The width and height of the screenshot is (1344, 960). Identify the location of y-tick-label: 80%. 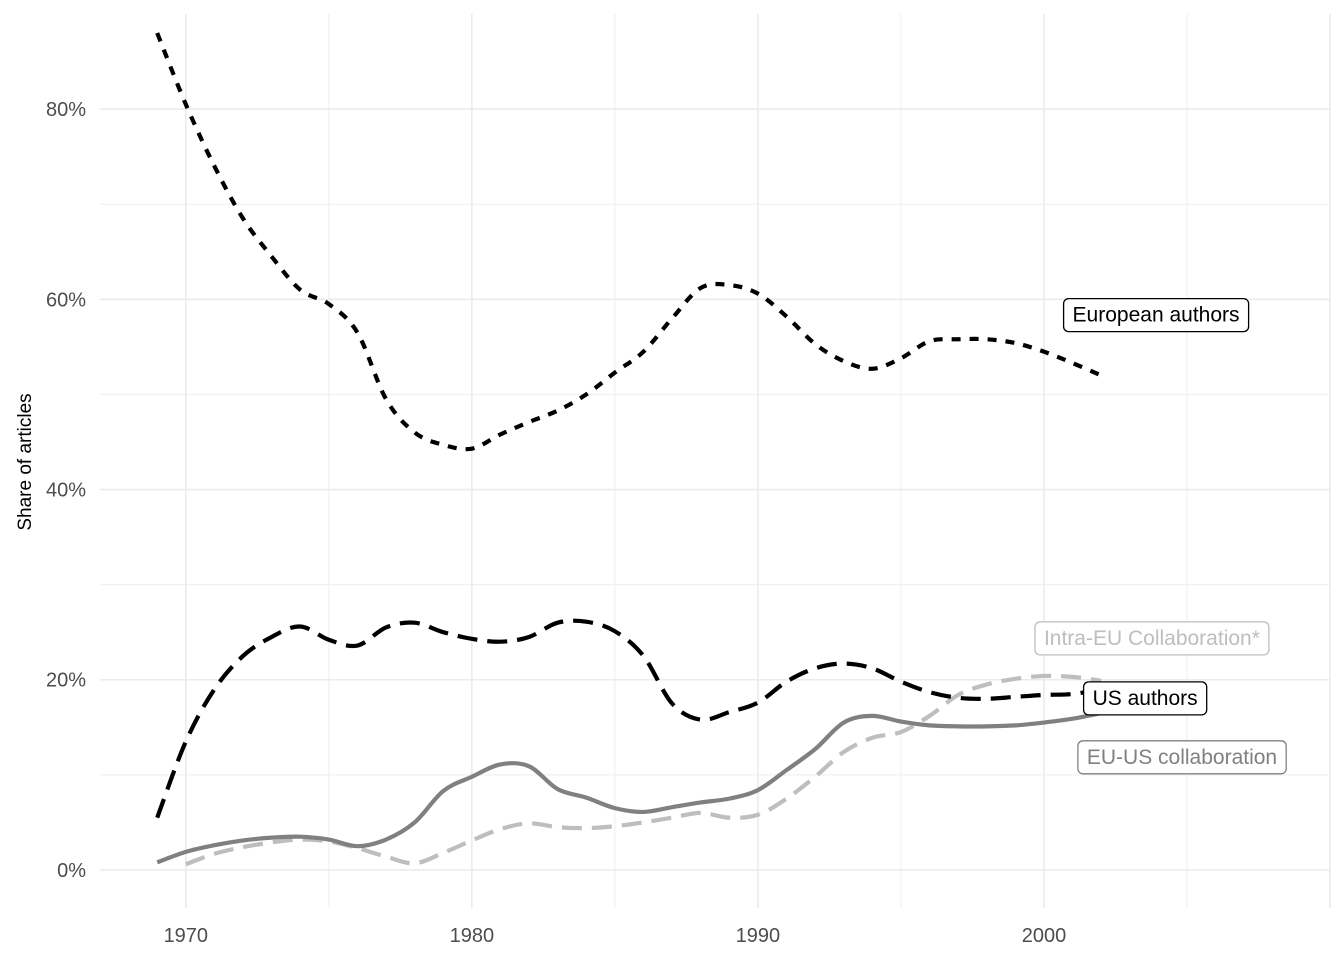
(66, 110).